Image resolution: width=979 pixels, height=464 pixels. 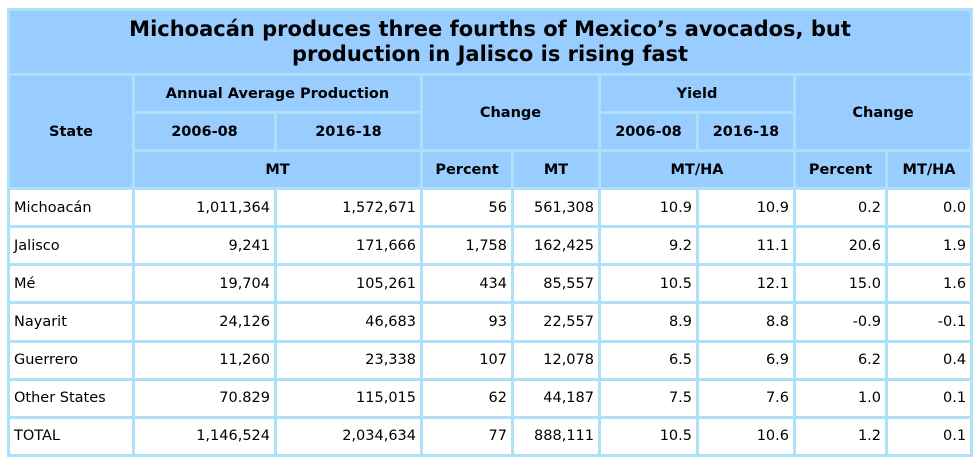 I want to click on header-unit-mt: MT, so click(x=277, y=169).